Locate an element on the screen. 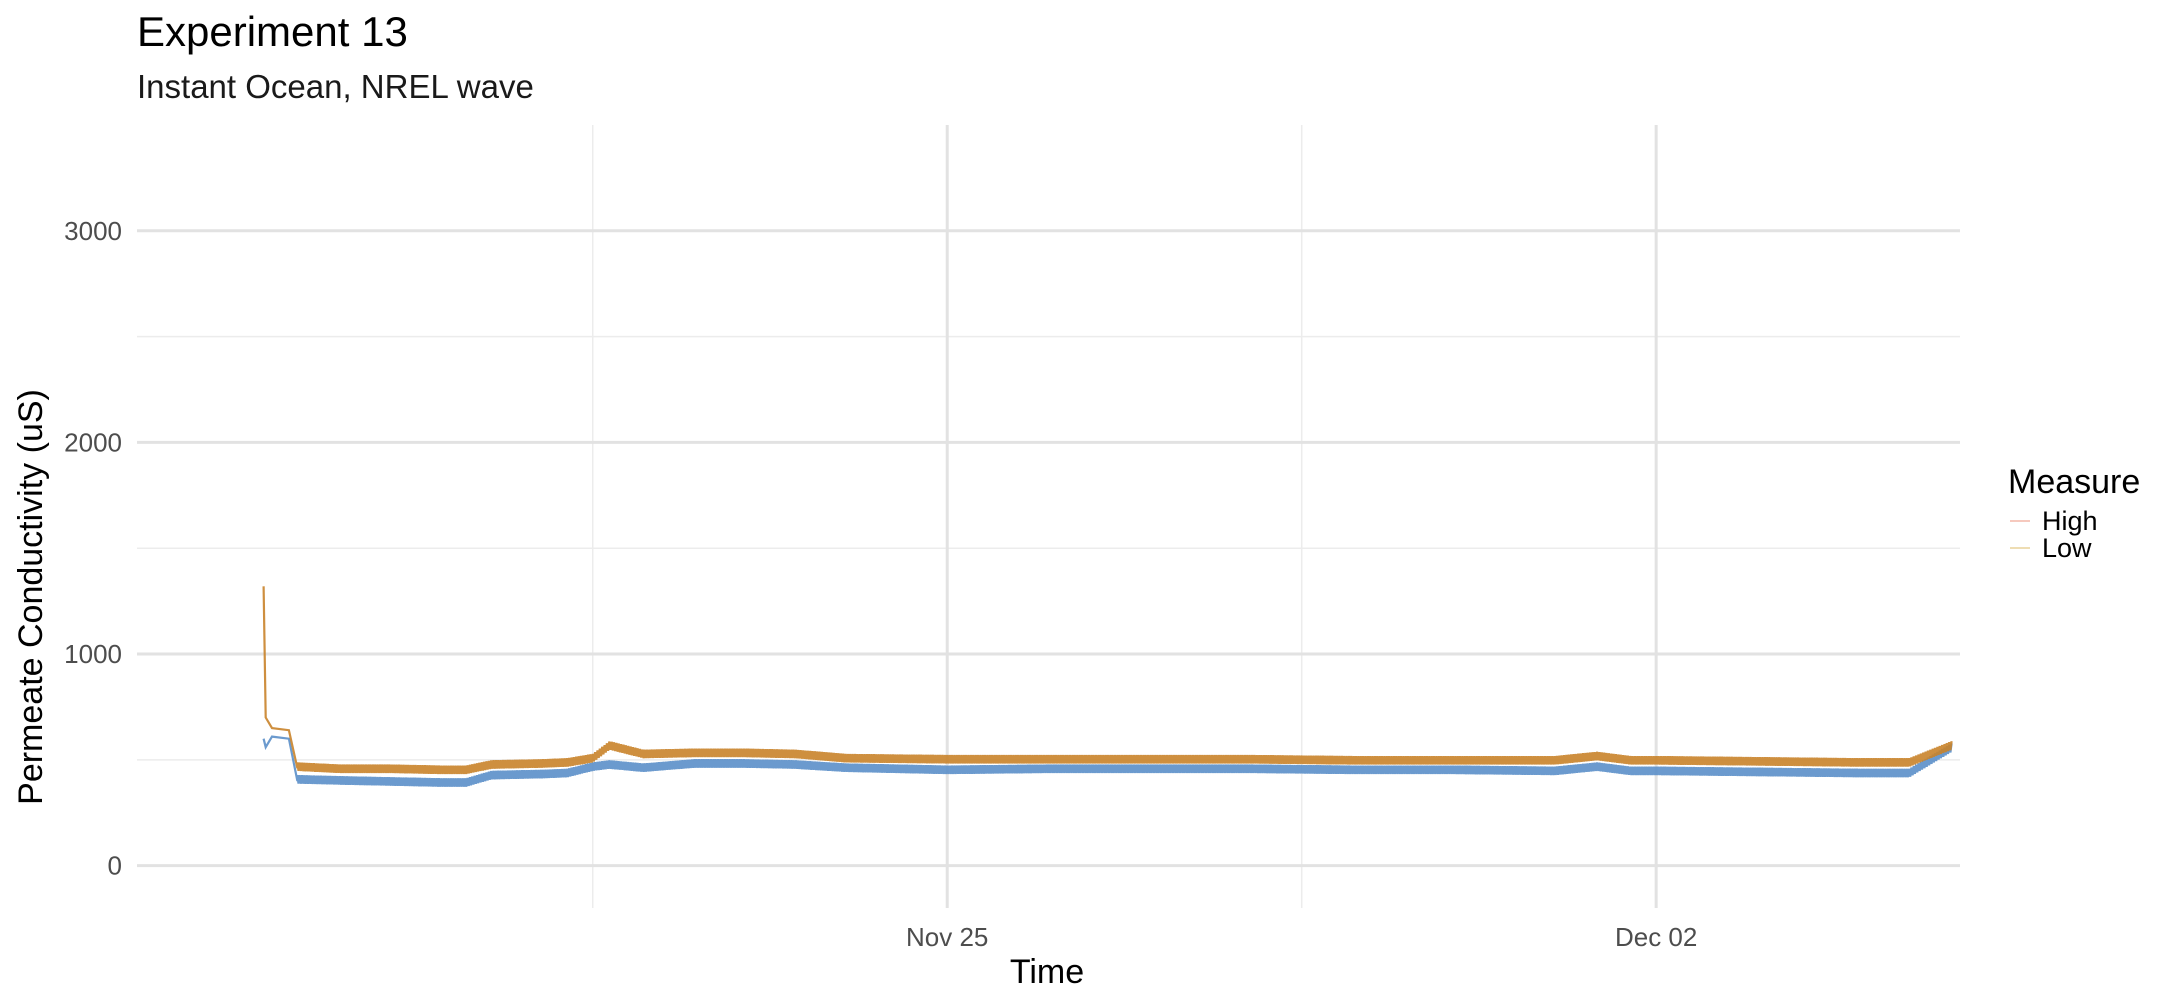  legend-label-high: High is located at coordinates (2070, 521).